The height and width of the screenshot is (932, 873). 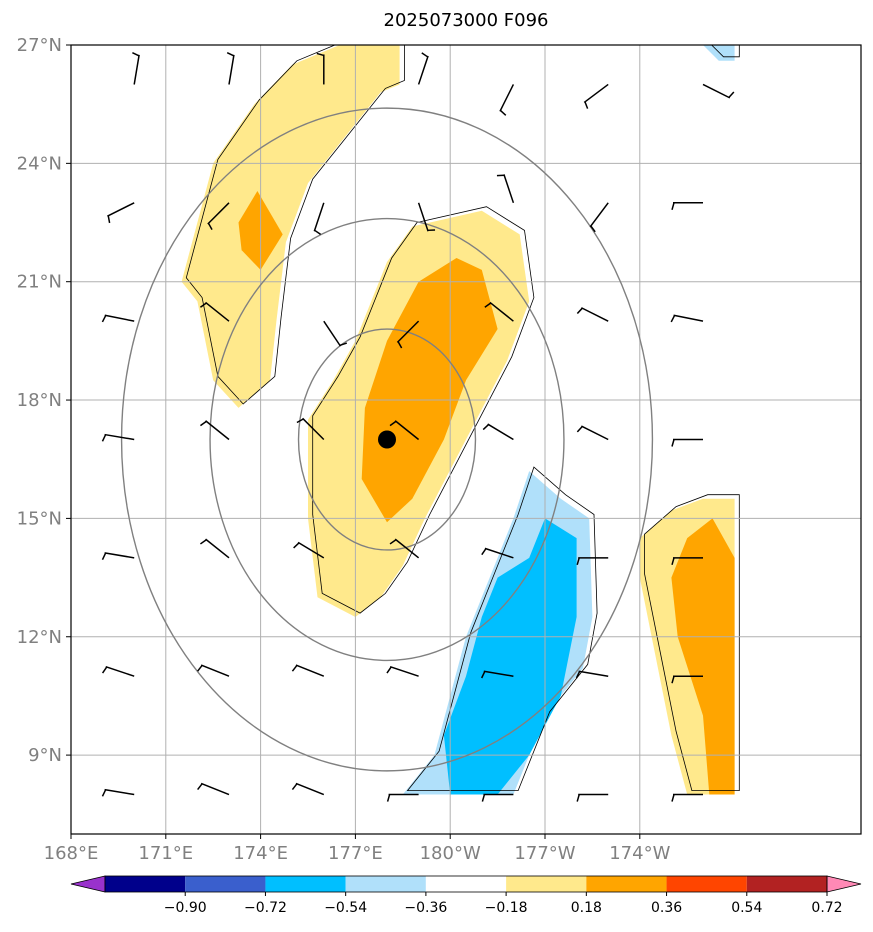 I want to click on y-tick-label: 15°N, so click(x=39, y=518).